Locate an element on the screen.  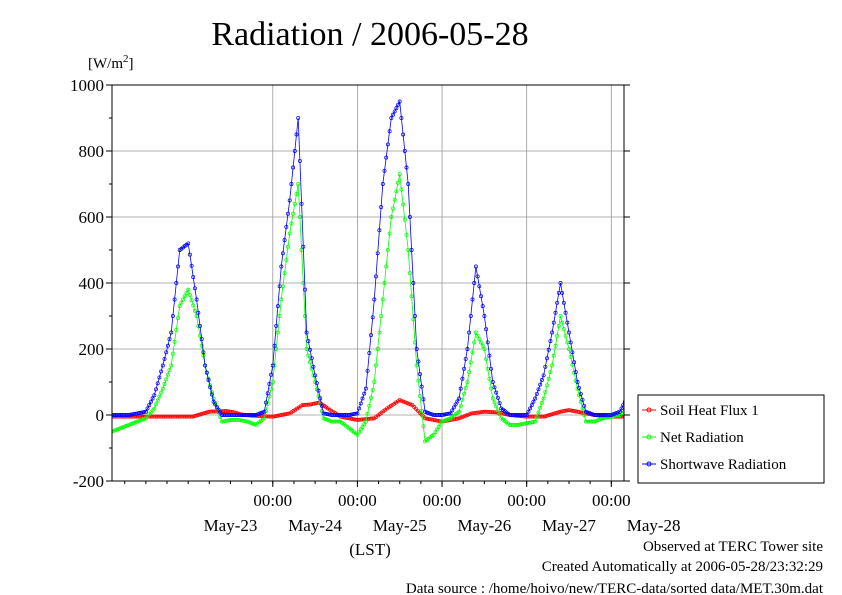
day-label: May-24 is located at coordinates (315, 525).